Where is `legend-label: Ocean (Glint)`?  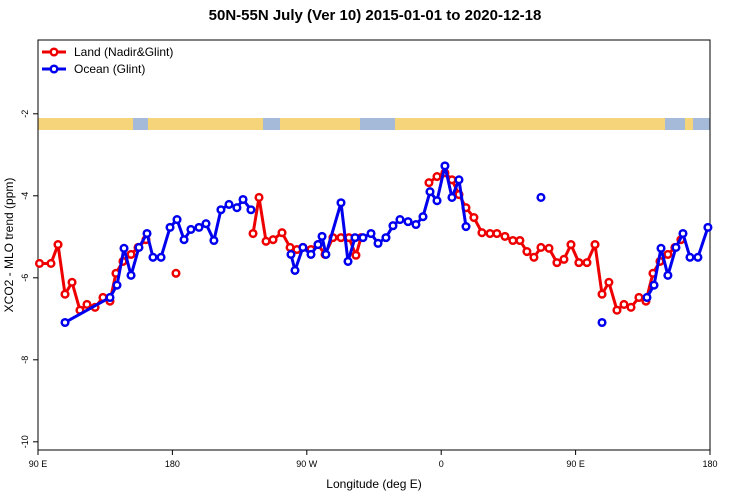
legend-label: Ocean (Glint) is located at coordinates (109, 69).